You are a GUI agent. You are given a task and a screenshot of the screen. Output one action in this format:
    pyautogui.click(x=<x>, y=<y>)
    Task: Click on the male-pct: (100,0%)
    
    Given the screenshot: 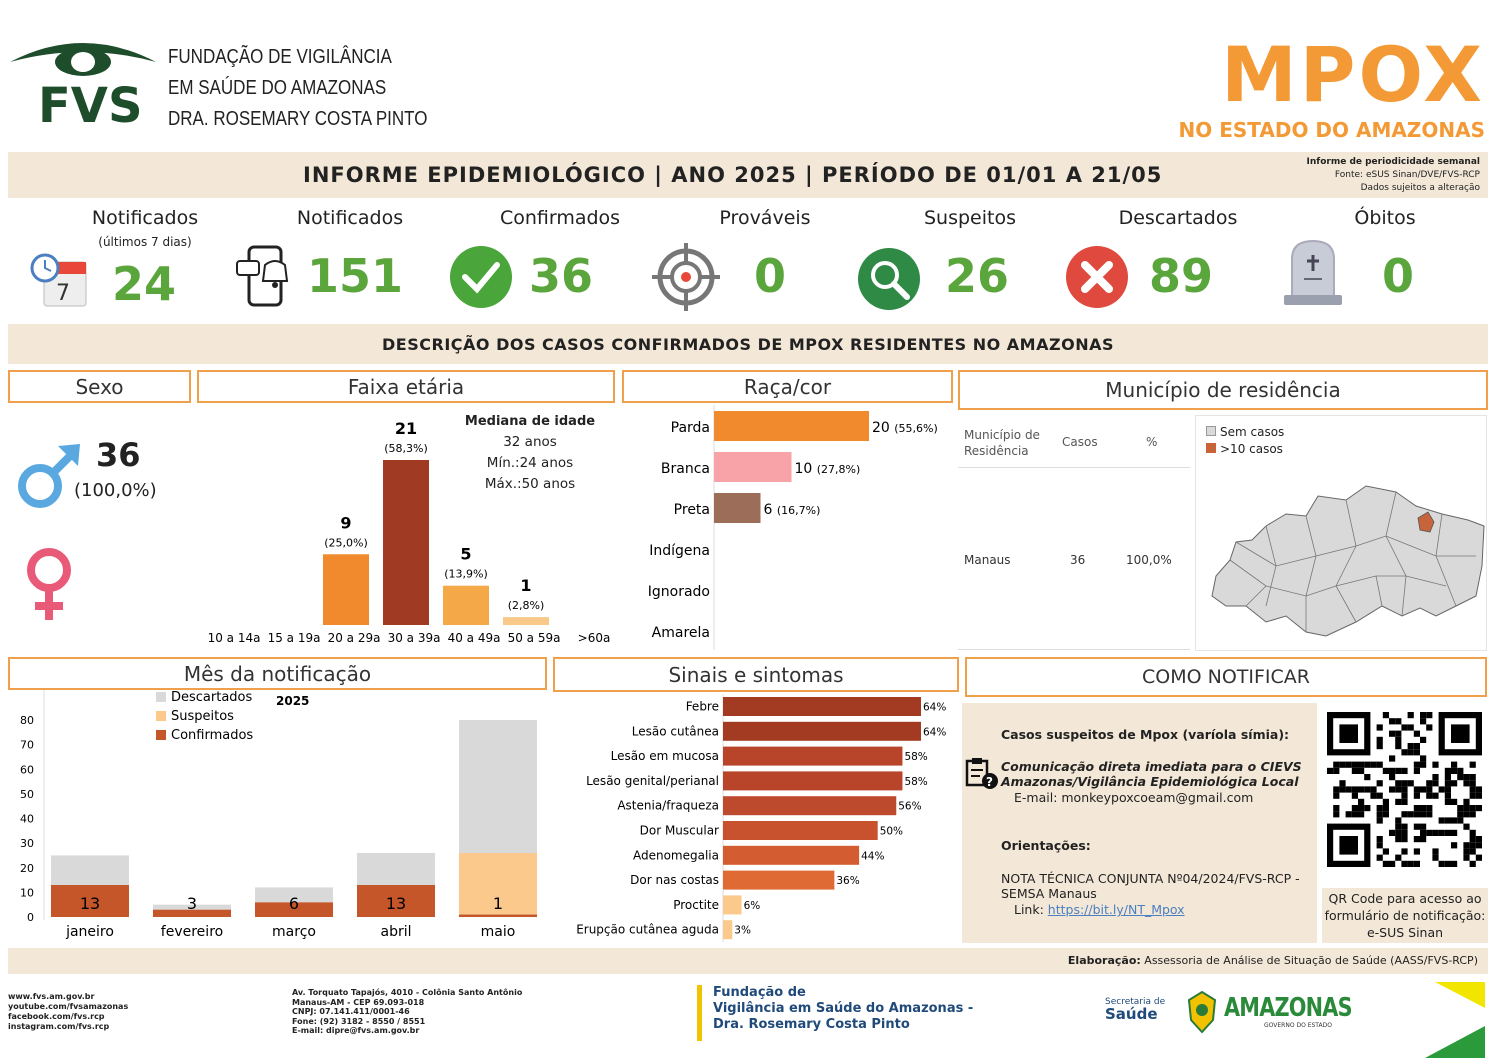 What is the action you would take?
    pyautogui.click(x=115, y=490)
    